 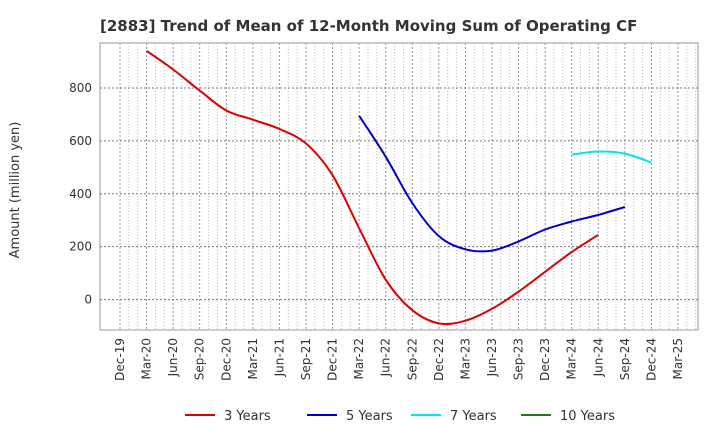 What do you see at coordinates (279, 357) in the screenshot?
I see `x-tick-label: Jun-21` at bounding box center [279, 357].